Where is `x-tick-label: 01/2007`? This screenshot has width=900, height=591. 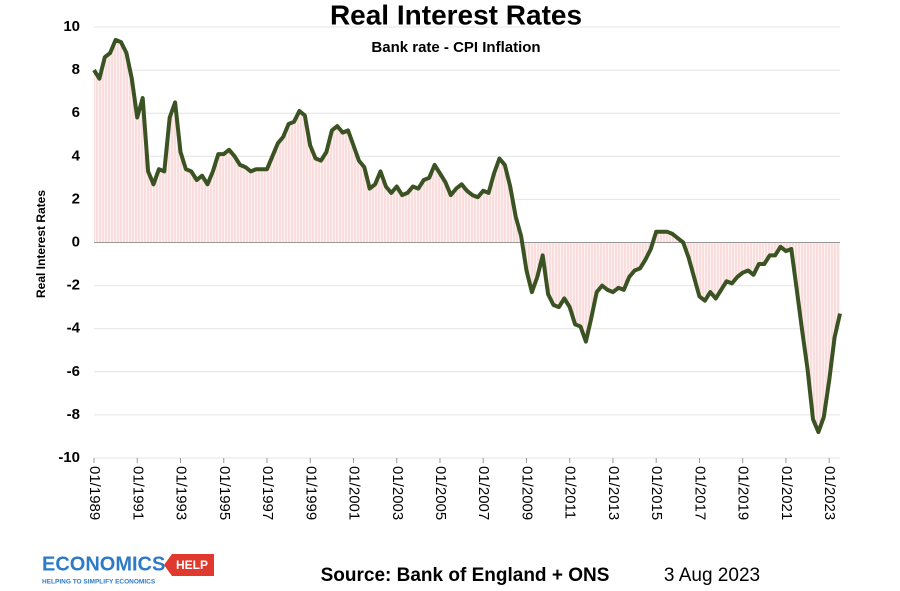
x-tick-label: 01/2007 is located at coordinates (483, 493).